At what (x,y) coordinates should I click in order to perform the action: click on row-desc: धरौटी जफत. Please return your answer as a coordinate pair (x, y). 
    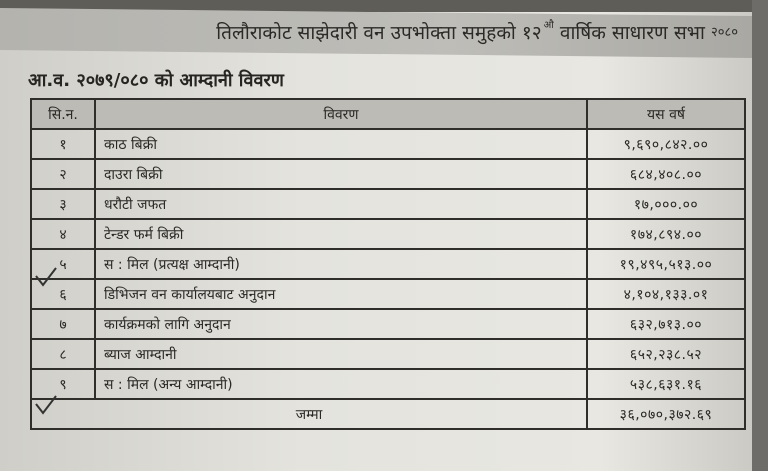
    Looking at the image, I should click on (341, 204).